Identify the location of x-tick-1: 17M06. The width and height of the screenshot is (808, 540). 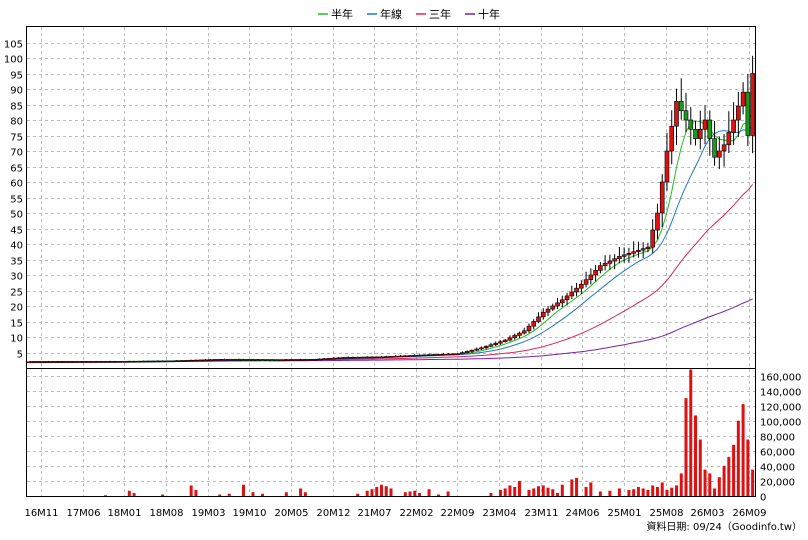
(83, 513).